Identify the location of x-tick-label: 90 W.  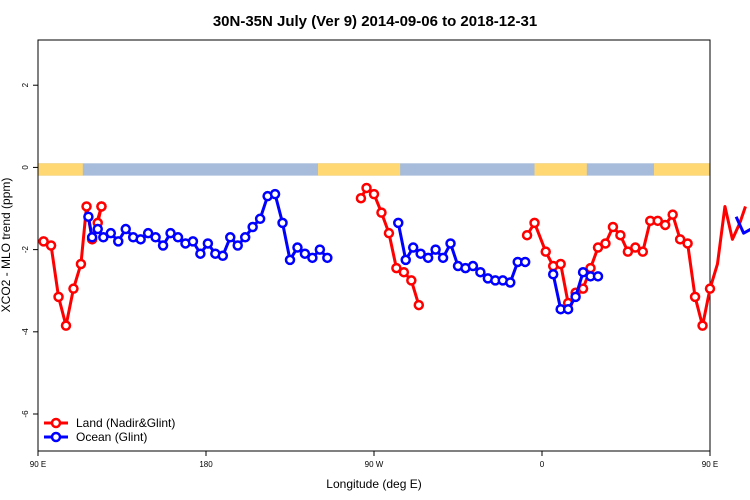
(374, 464).